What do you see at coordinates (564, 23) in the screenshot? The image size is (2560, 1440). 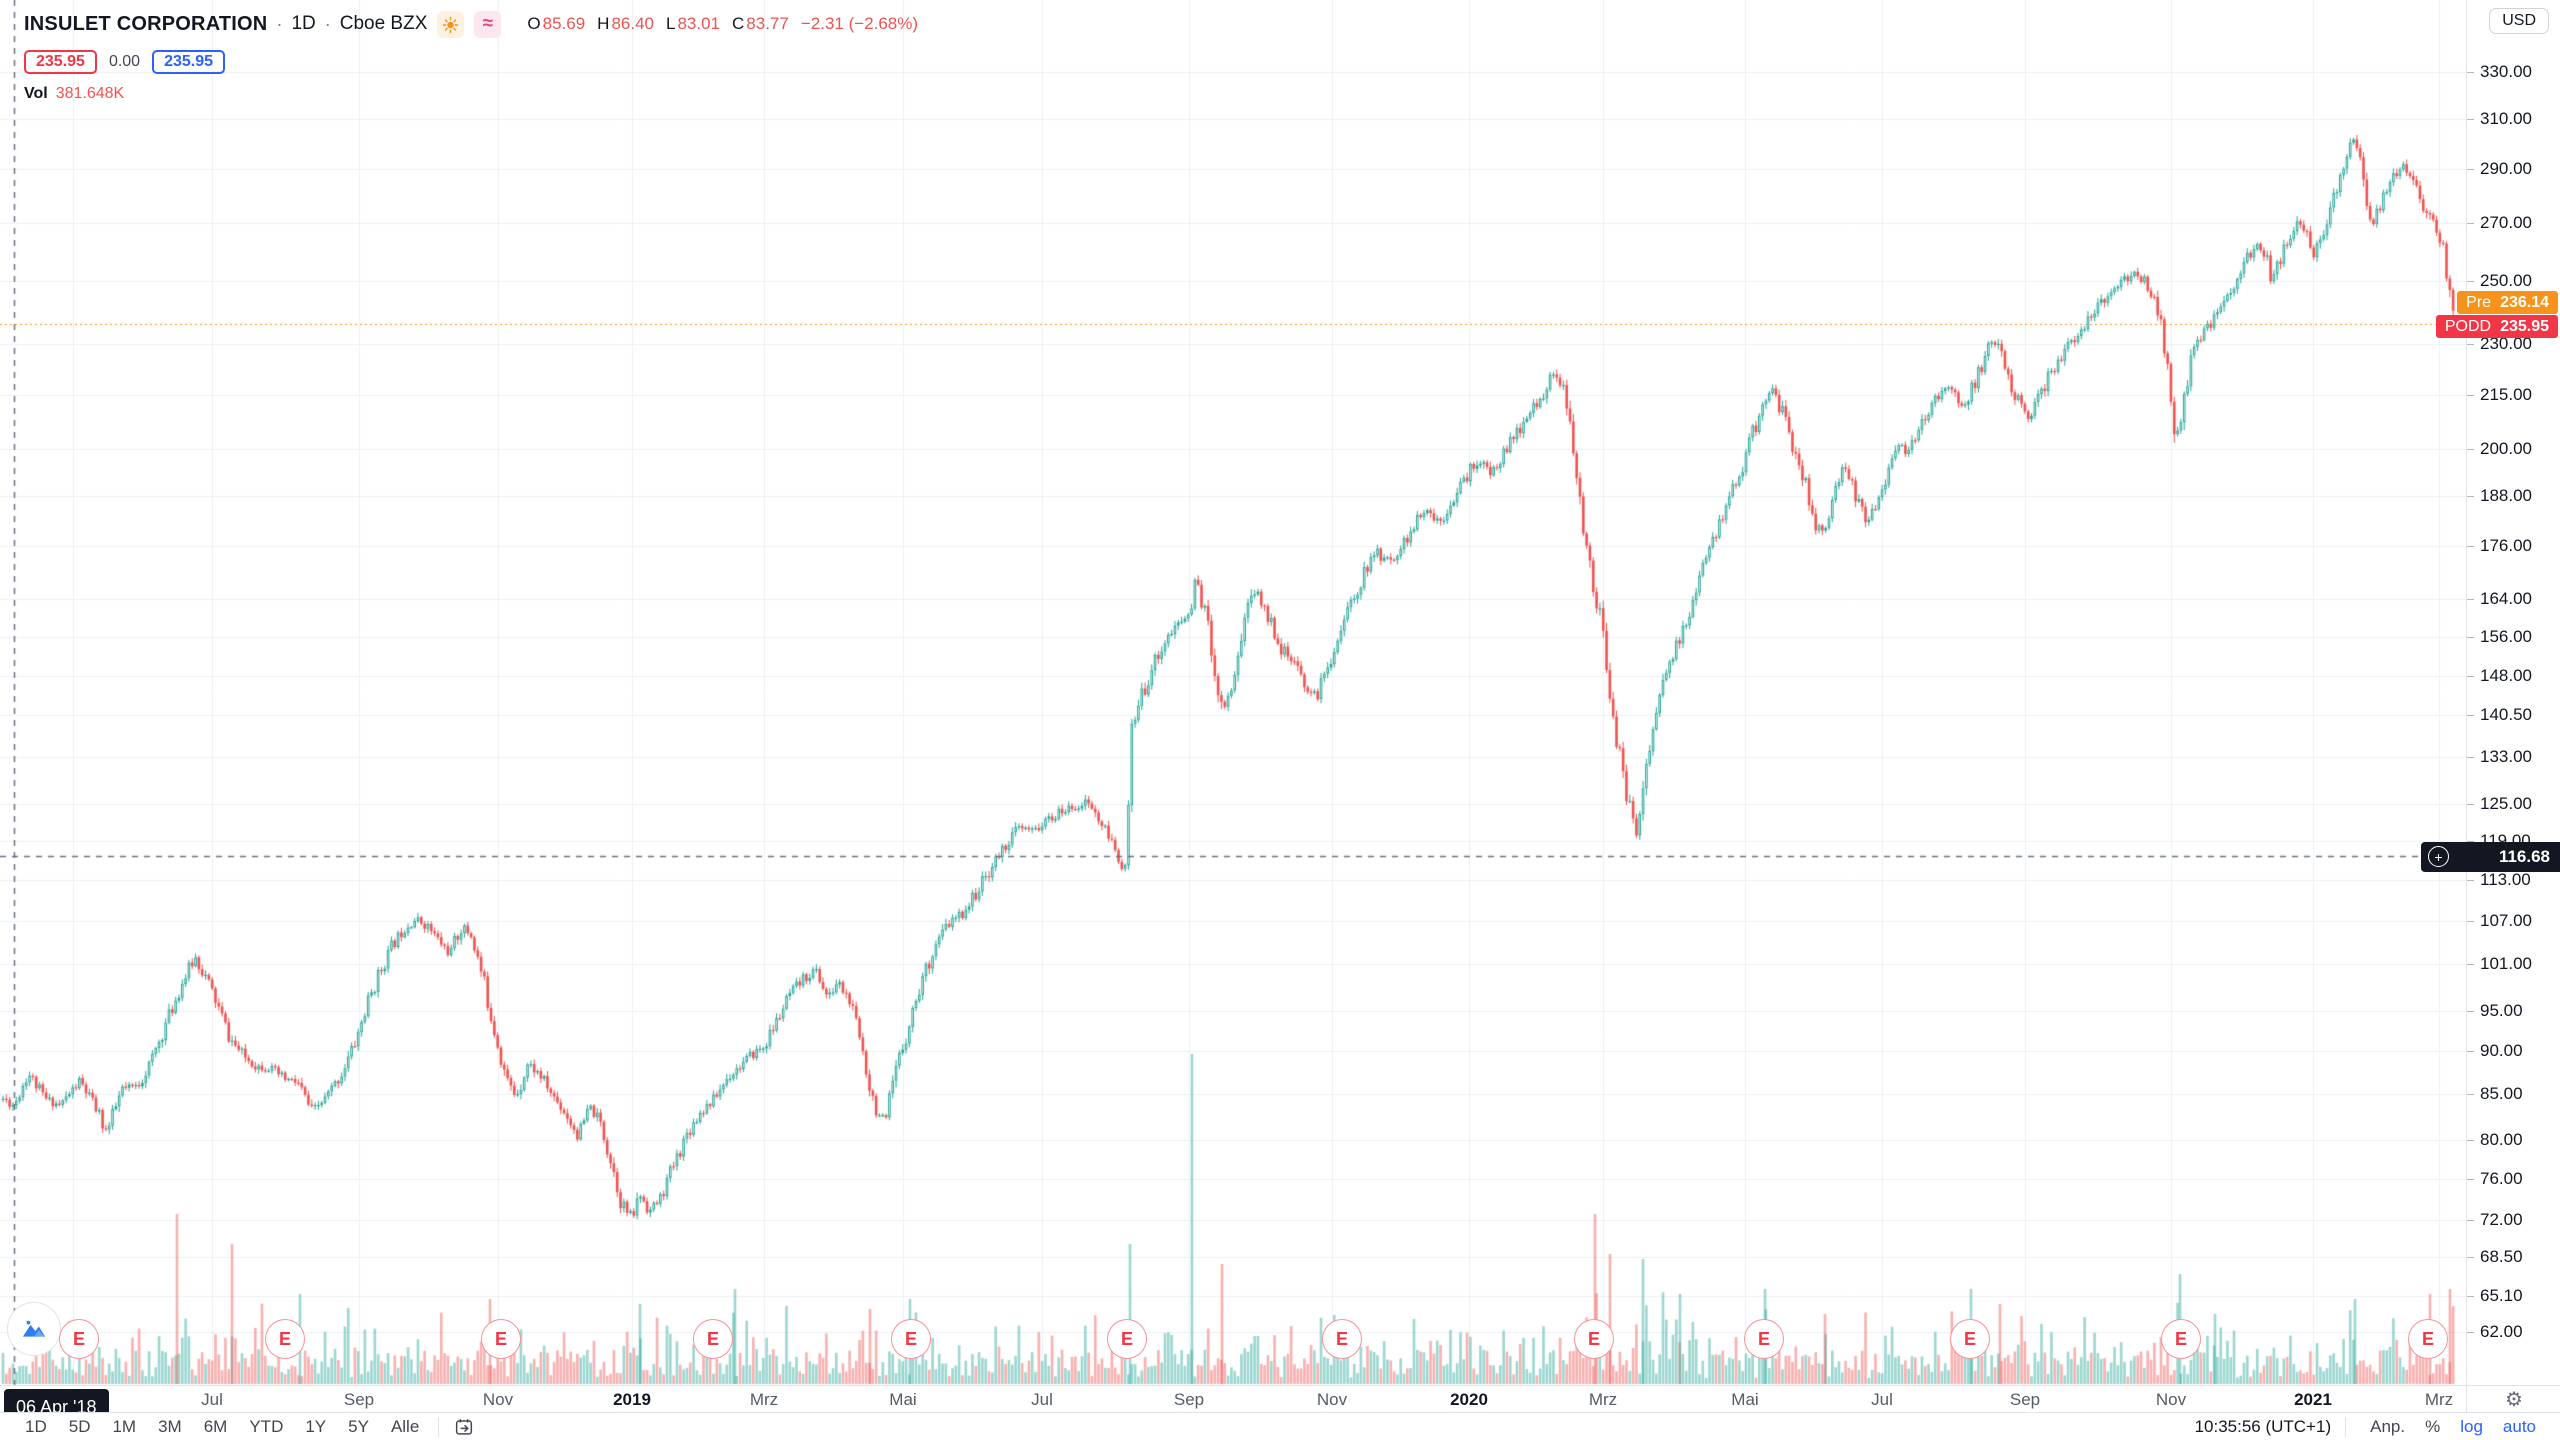 I see `open-value: 85.69` at bounding box center [564, 23].